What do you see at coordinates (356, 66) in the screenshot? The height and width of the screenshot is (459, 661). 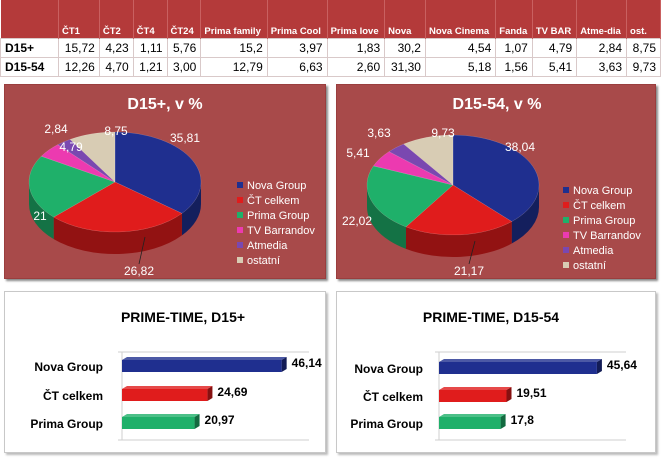 I see `table-cell: 2,60` at bounding box center [356, 66].